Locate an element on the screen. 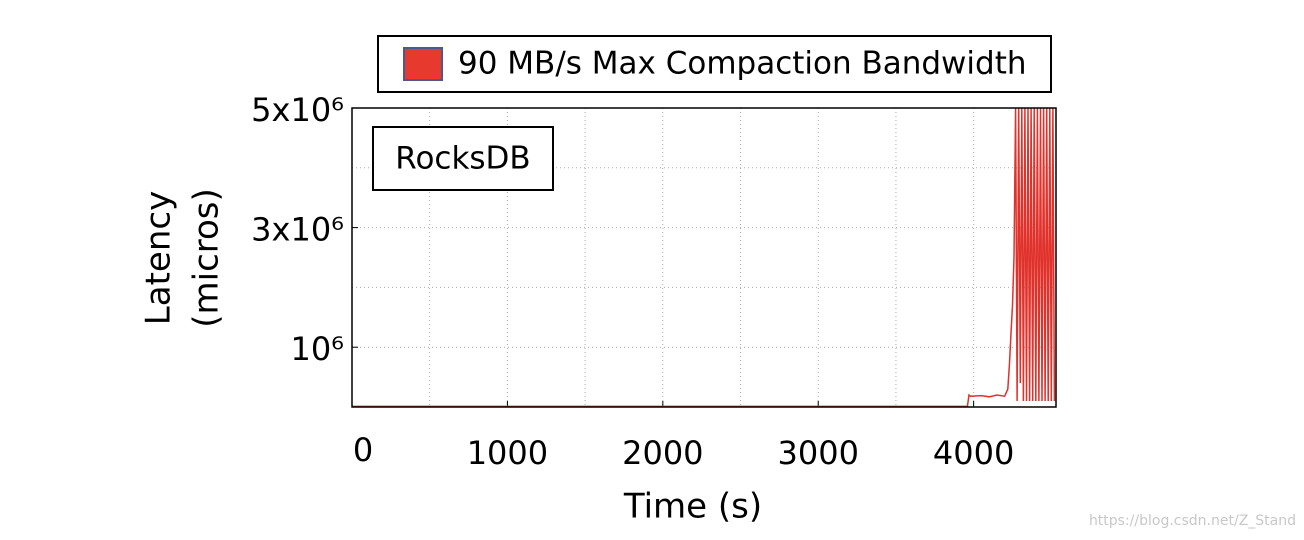 This screenshot has width=1304, height=540. x-tick-label: 4000 is located at coordinates (973, 453).